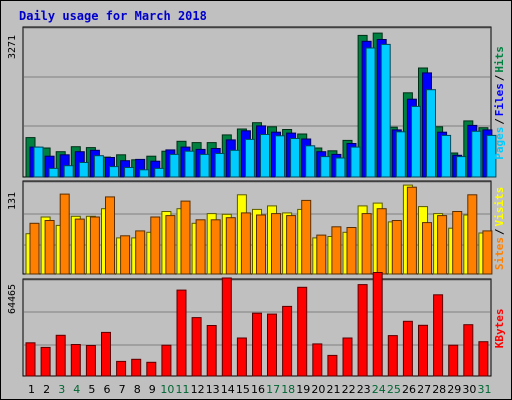  Describe the element at coordinates (499, 99) in the screenshot. I see `legend-files: Files` at that location.